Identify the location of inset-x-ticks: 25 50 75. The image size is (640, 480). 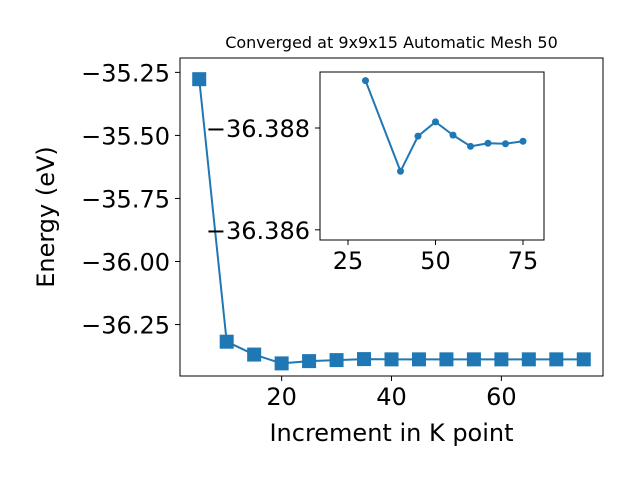
(436, 257).